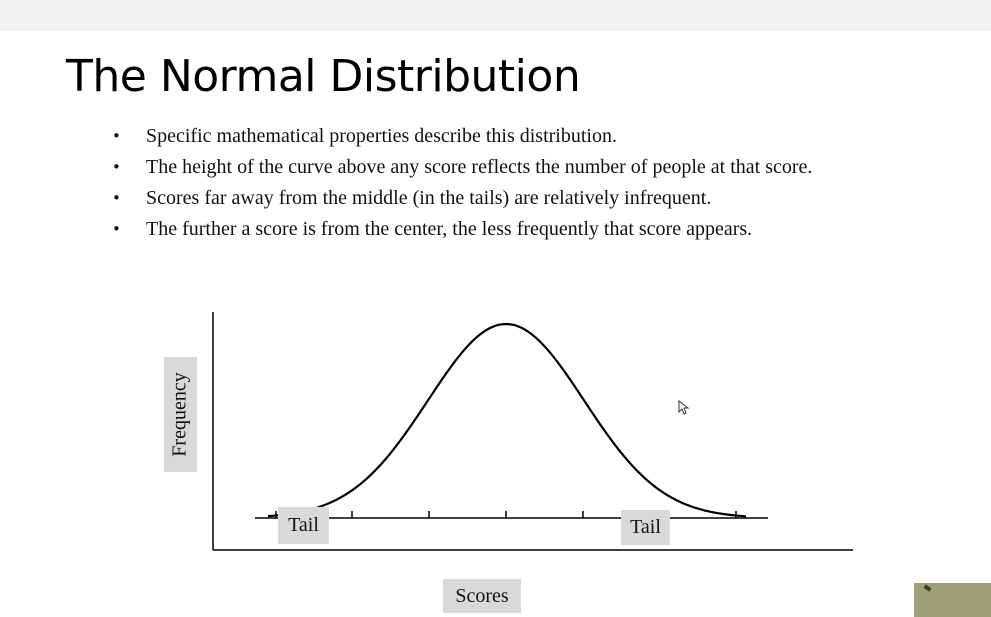 Image resolution: width=991 pixels, height=617 pixels. What do you see at coordinates (323, 76) in the screenshot?
I see `slide-title: The Normal Distribution` at bounding box center [323, 76].